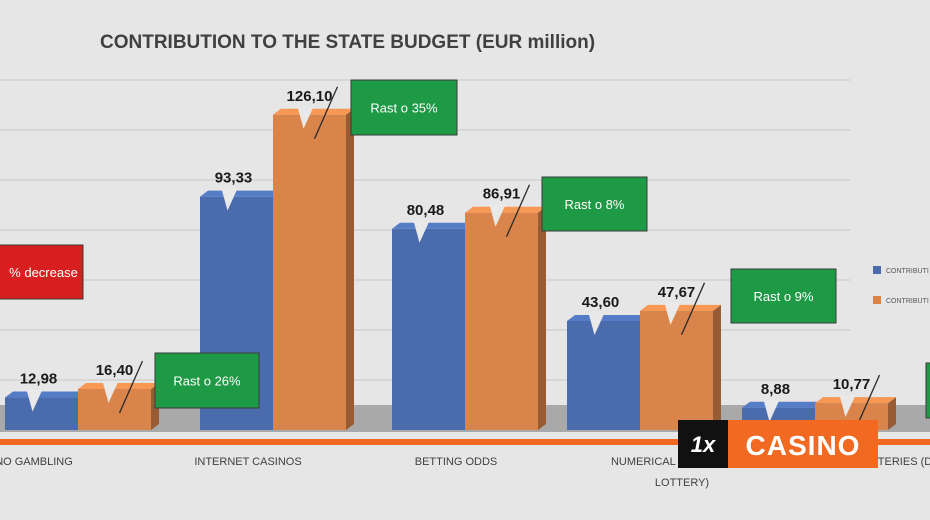 The height and width of the screenshot is (520, 930). What do you see at coordinates (677, 292) in the screenshot?
I see `value-text: 47,67` at bounding box center [677, 292].